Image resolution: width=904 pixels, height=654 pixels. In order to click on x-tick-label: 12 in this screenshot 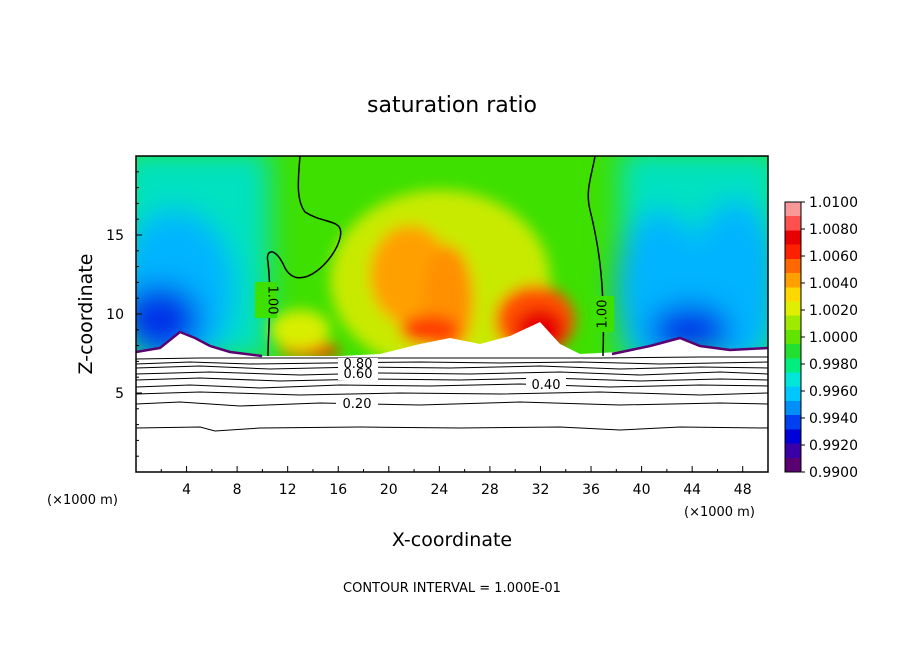, I will do `click(288, 490)`.